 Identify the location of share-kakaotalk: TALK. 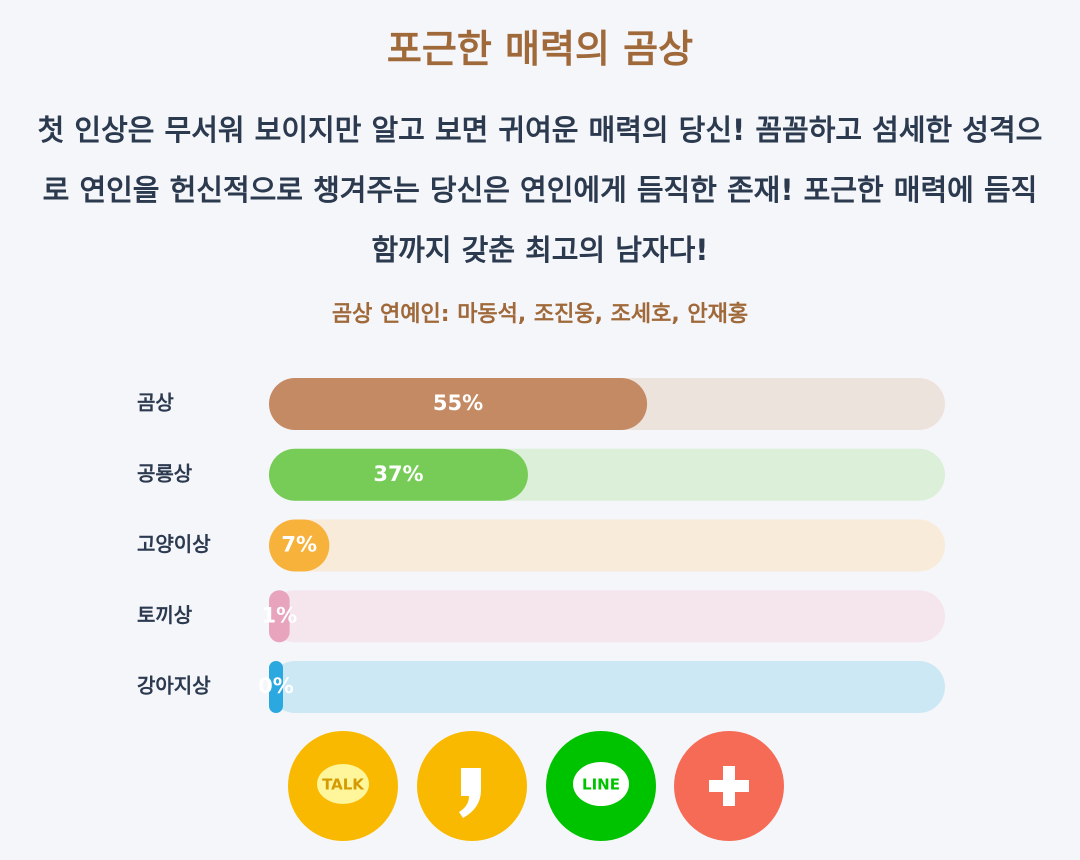
(343, 786).